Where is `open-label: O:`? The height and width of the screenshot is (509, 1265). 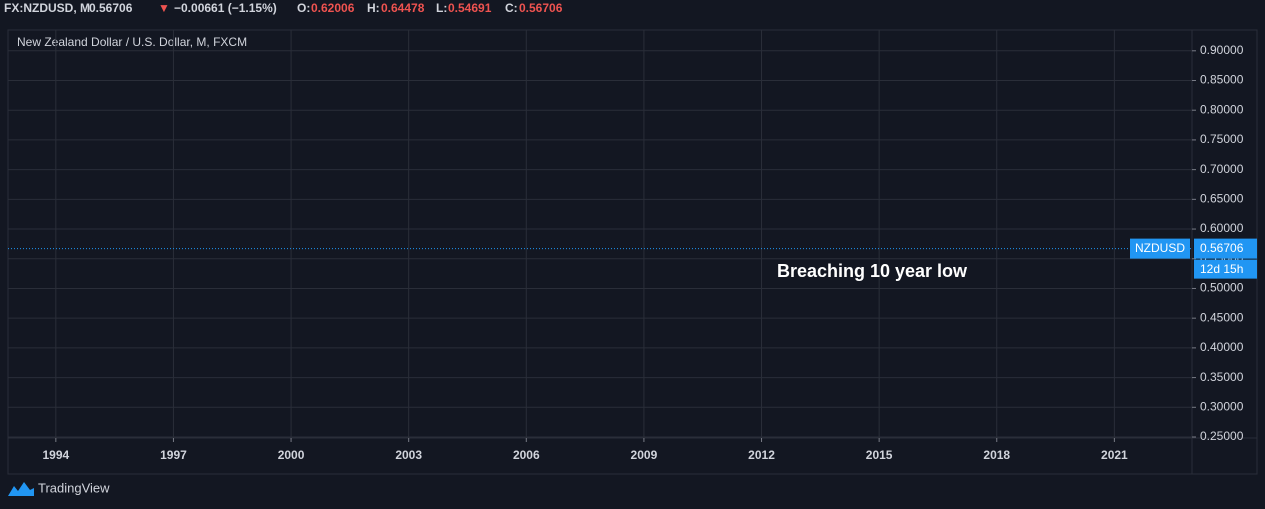
open-label: O: is located at coordinates (303, 8).